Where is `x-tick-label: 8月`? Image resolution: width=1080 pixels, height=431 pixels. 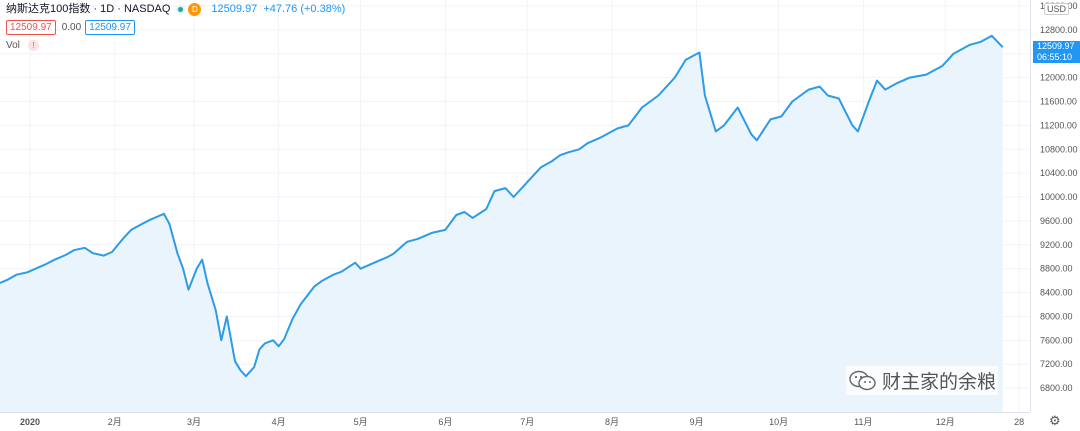 x-tick-label: 8月 is located at coordinates (612, 422).